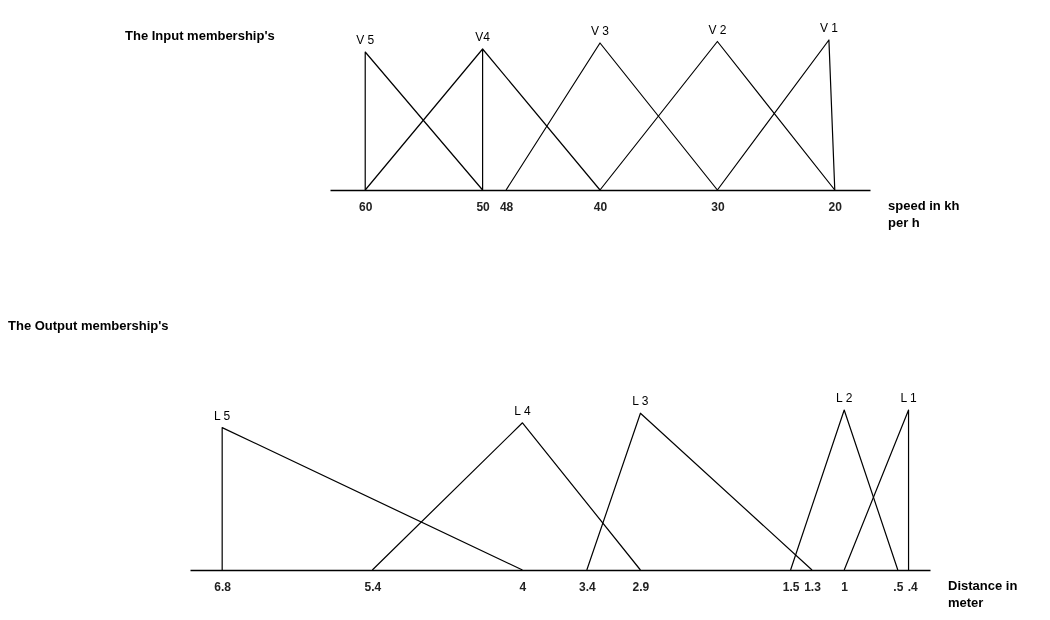  What do you see at coordinates (366, 206) in the screenshot?
I see `x-tick-label: 60` at bounding box center [366, 206].